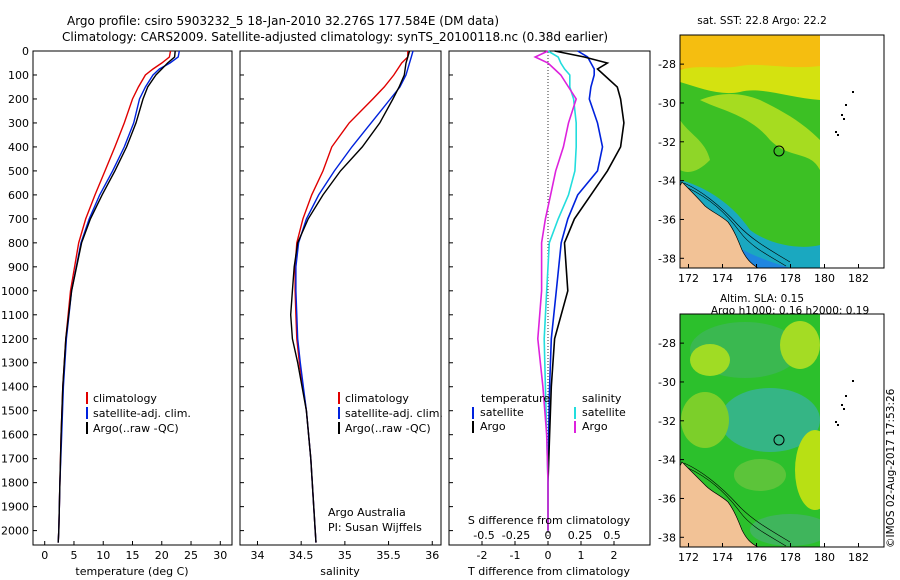 The width and height of the screenshot is (900, 580). Describe the element at coordinates (548, 571) in the screenshot. I see `difference-xlabel: T difference from climatology` at that location.